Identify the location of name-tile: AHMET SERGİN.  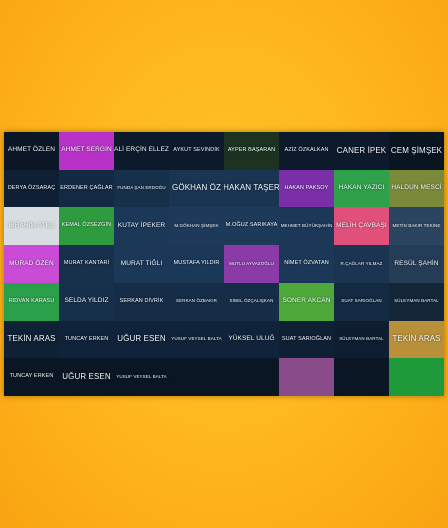
(86, 151).